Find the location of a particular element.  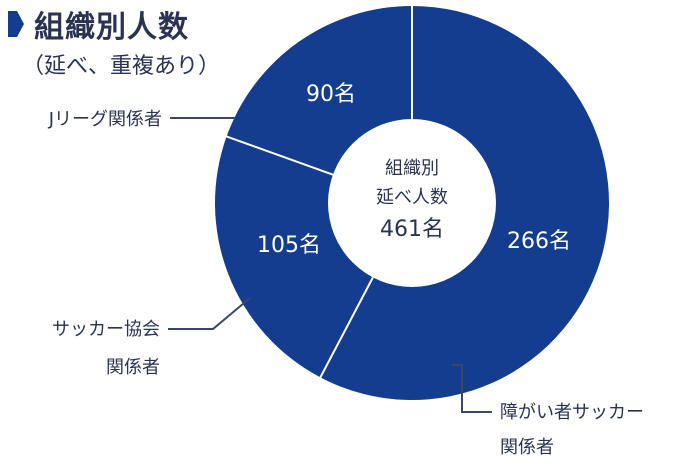

category-label-jleague: Jリーグ関係者 is located at coordinates (105, 119).